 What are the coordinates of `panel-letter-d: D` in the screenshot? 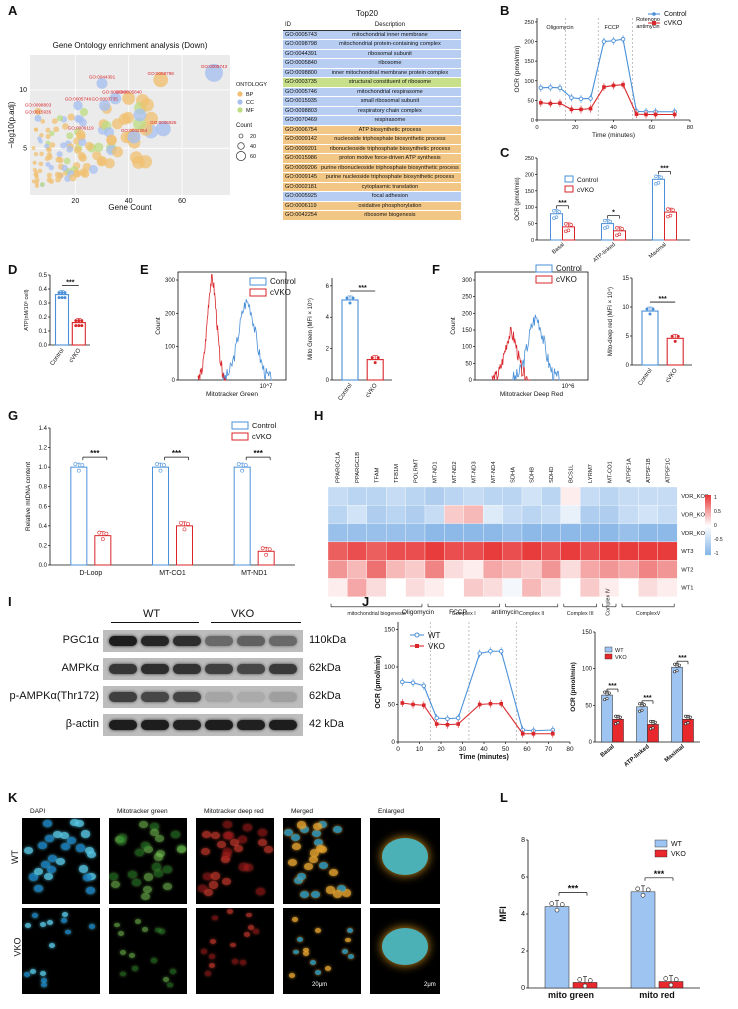 It's located at (13, 269).